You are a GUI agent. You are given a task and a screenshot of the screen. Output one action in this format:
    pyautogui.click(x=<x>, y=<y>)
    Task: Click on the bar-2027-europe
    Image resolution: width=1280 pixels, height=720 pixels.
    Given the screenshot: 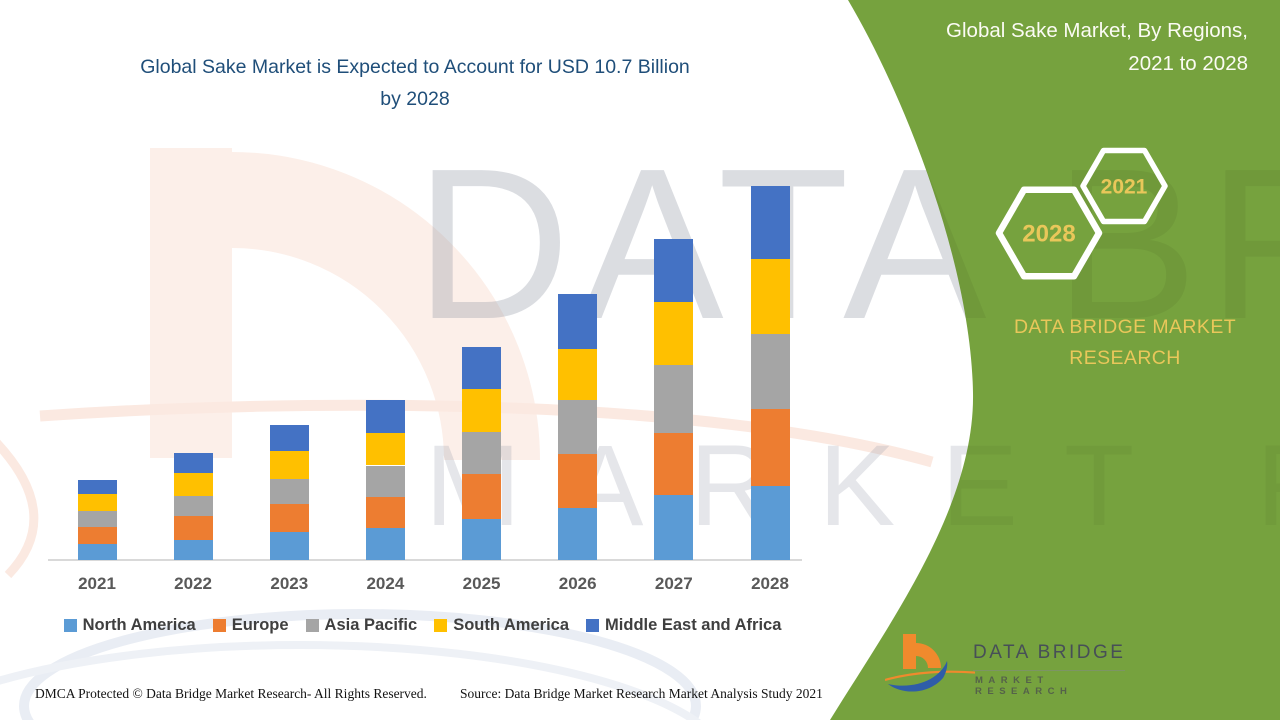 What is the action you would take?
    pyautogui.click(x=674, y=464)
    